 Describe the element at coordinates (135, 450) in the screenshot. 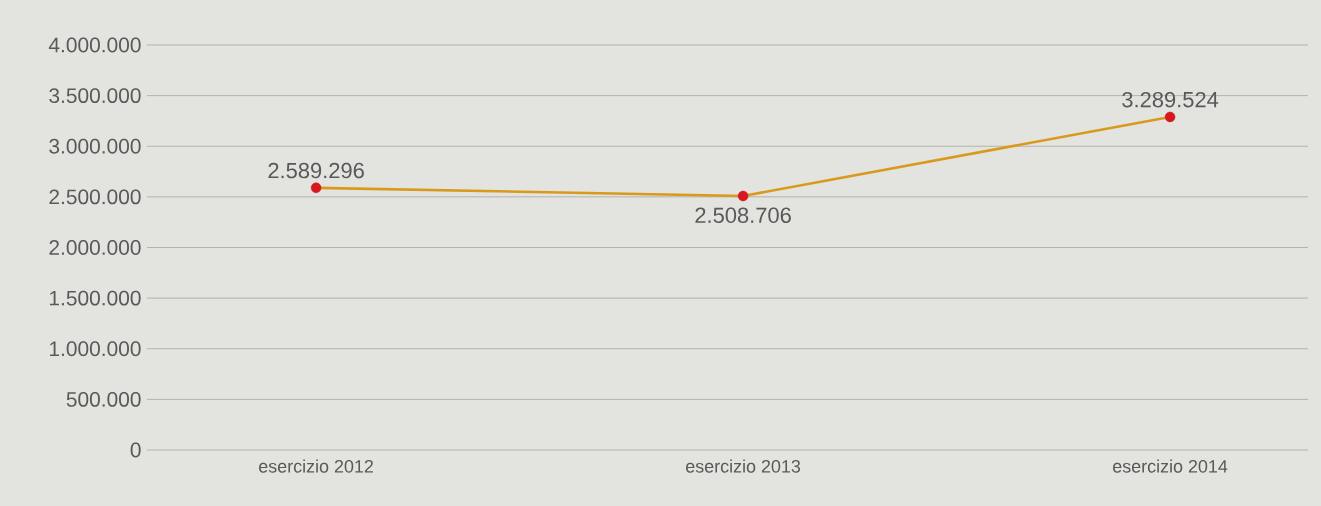

I see `y-tick-label: 0` at that location.